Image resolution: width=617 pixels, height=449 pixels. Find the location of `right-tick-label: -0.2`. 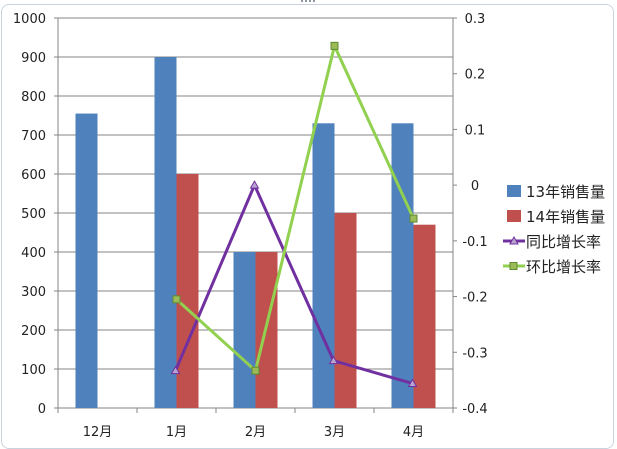

right-tick-label: -0.2 is located at coordinates (474, 298).